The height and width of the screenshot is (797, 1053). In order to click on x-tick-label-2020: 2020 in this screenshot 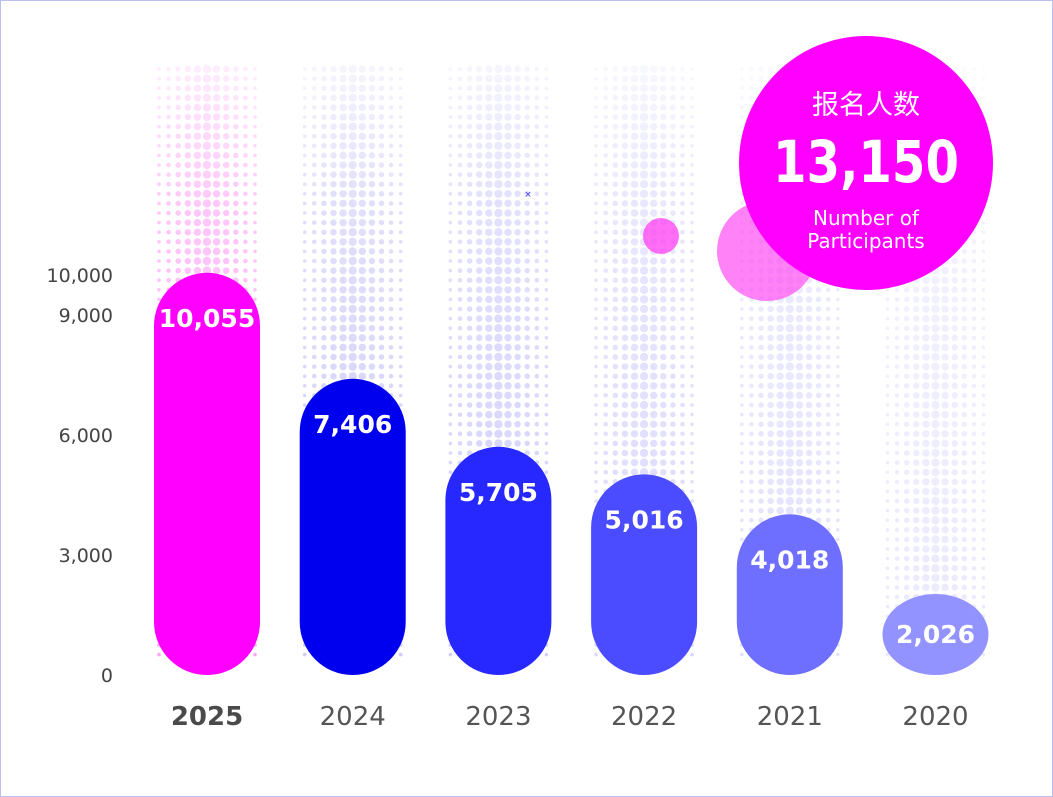, I will do `click(935, 717)`.